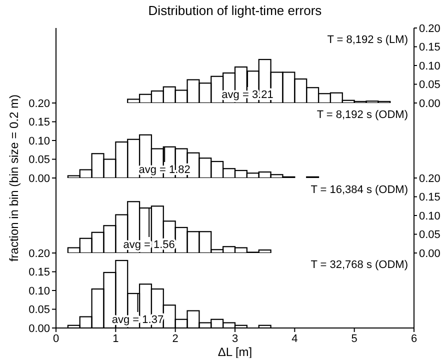 The image size is (443, 363). Describe the element at coordinates (235, 11) in the screenshot. I see `chart-title: Distribution of light-time errors` at that location.